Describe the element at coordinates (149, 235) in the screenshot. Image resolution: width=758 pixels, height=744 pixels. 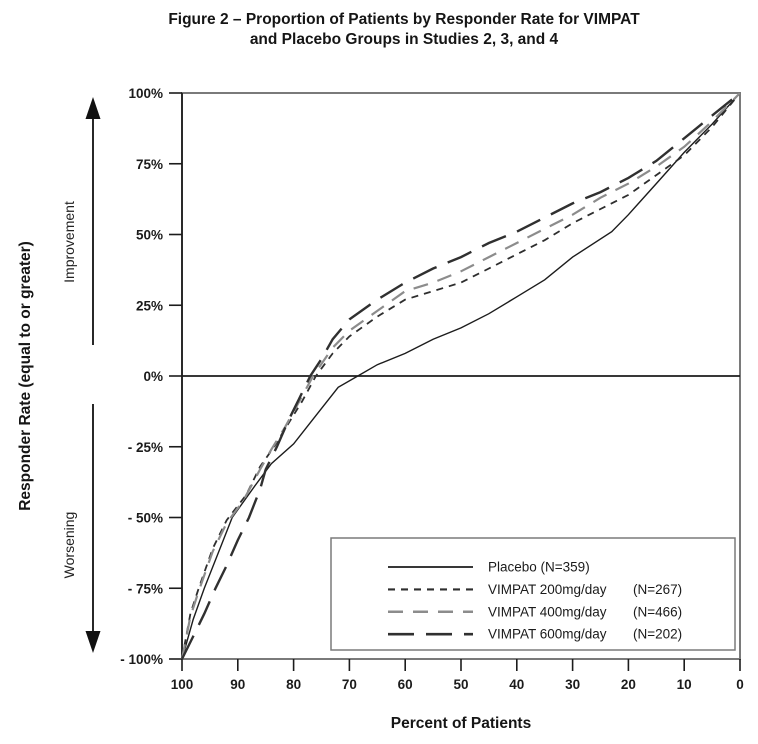
I see `y-tick-label: 50%` at that location.